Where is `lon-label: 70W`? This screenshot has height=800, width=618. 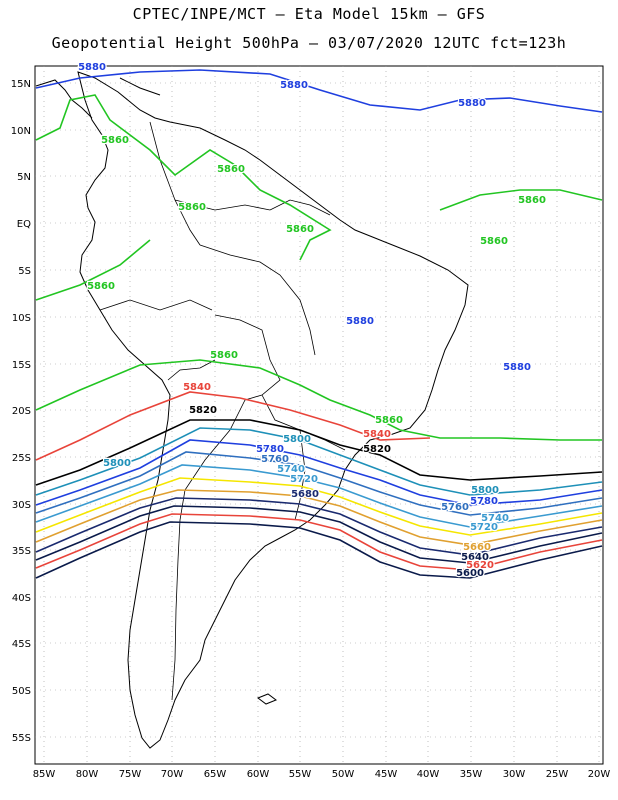 lon-label: 70W is located at coordinates (172, 774).